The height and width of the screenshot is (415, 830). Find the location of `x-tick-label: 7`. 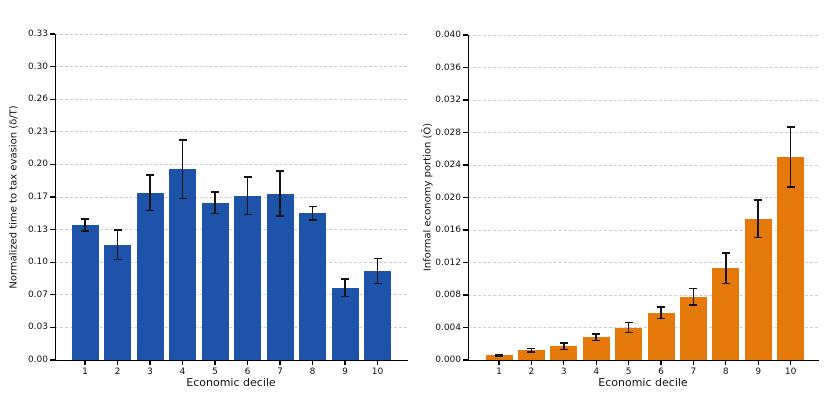

x-tick-label: 7 is located at coordinates (280, 372).